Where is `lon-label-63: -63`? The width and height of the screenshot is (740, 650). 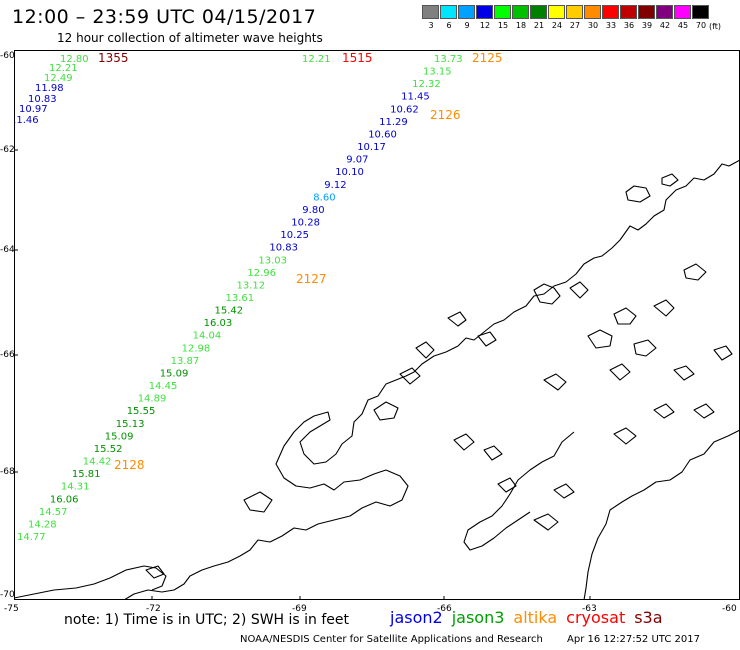
lon-label-63: -63 is located at coordinates (589, 609).